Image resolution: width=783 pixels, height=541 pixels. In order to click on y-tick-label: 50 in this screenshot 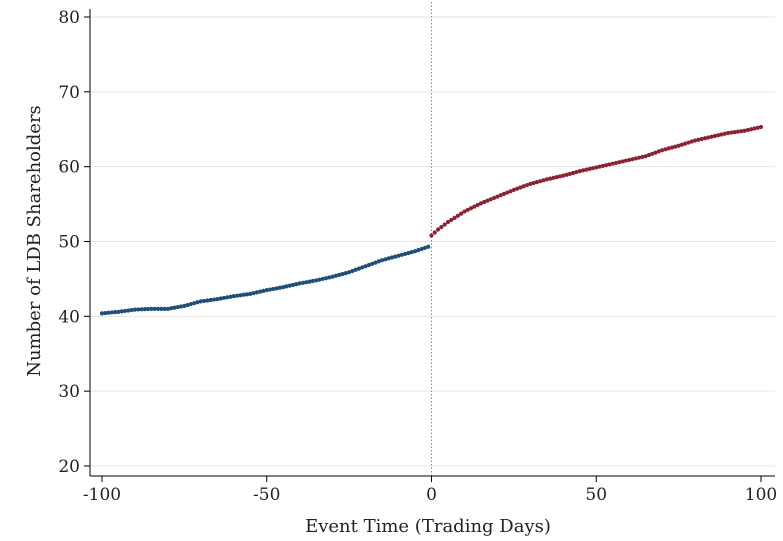, I will do `click(69, 243)`.